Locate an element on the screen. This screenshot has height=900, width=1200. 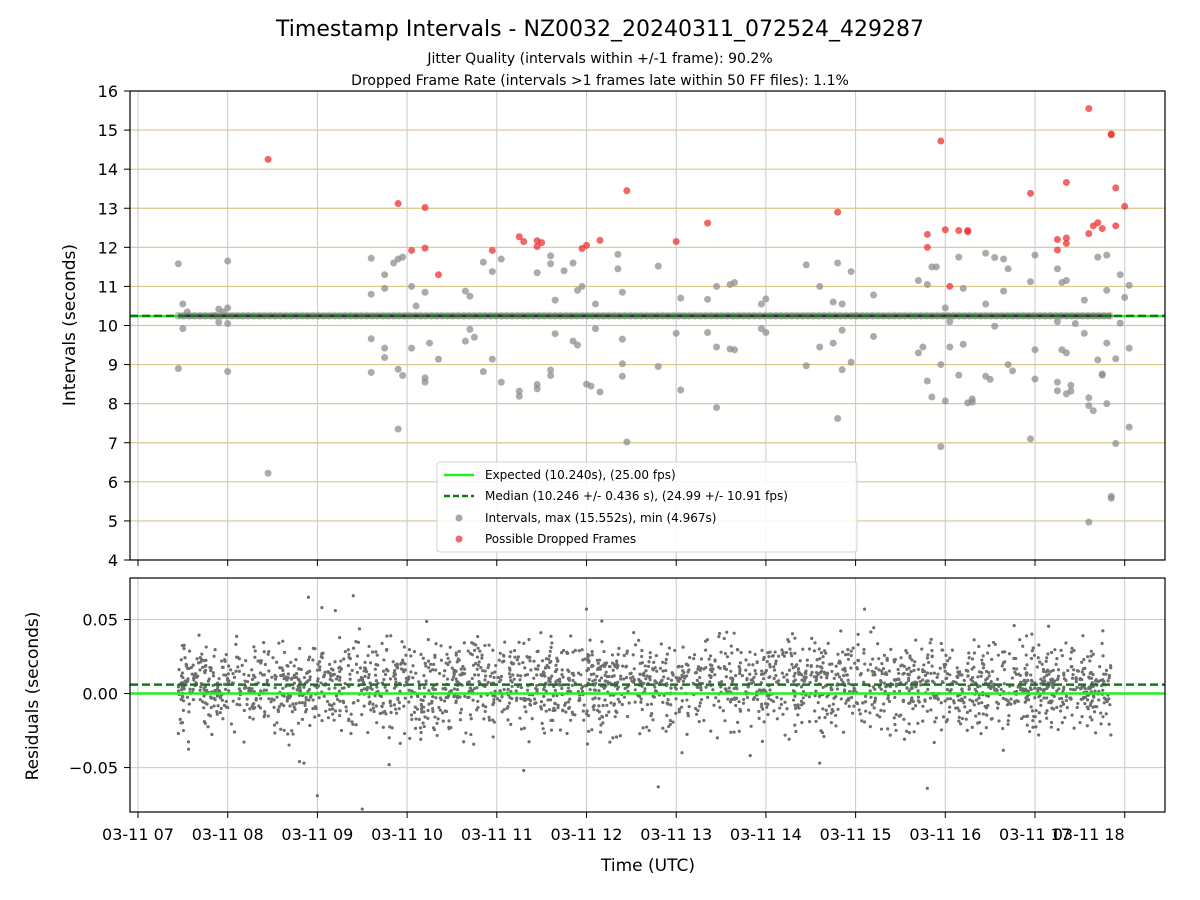
x-tick-label: 03-11 12 is located at coordinates (587, 834).